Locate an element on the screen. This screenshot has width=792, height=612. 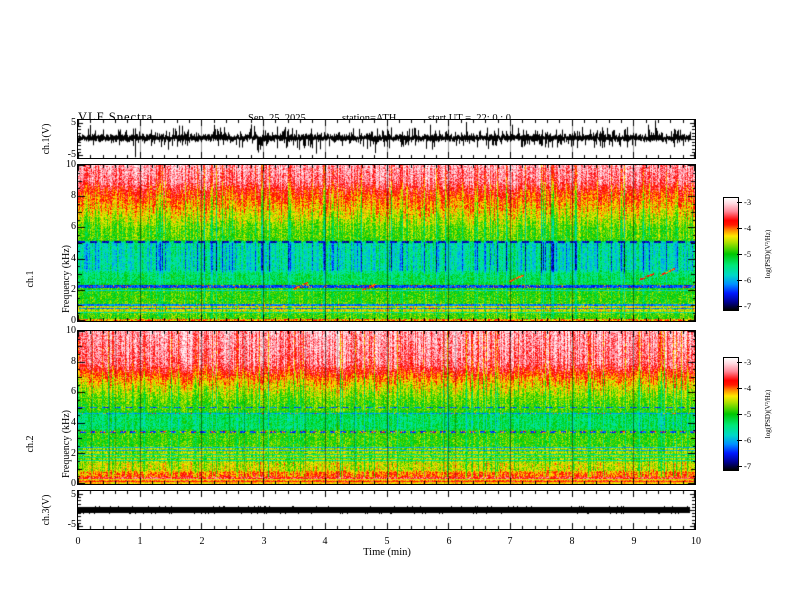
x-tick: 7 is located at coordinates (510, 541).